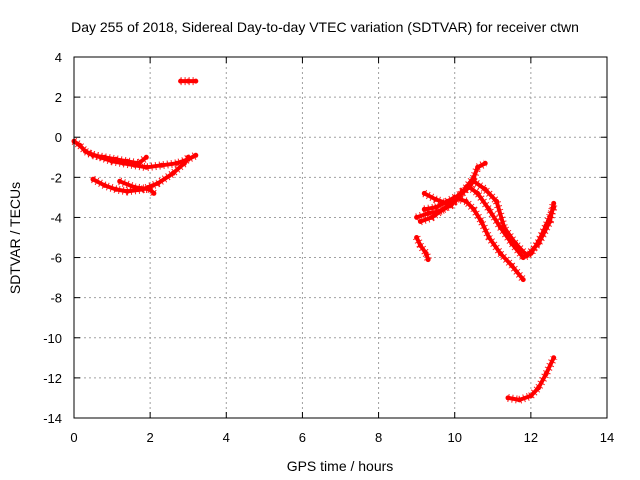 The width and height of the screenshot is (640, 480). Describe the element at coordinates (58, 57) in the screenshot. I see `y-tick-label: 4` at that location.